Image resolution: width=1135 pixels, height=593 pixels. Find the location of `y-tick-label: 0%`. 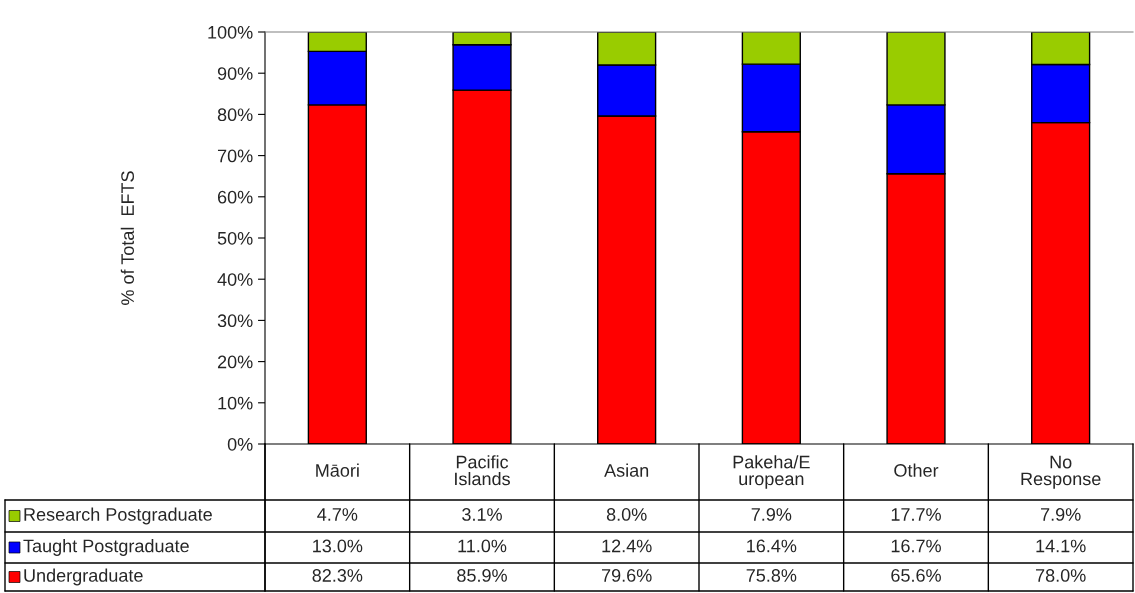

y-tick-label: 0% is located at coordinates (240, 444).